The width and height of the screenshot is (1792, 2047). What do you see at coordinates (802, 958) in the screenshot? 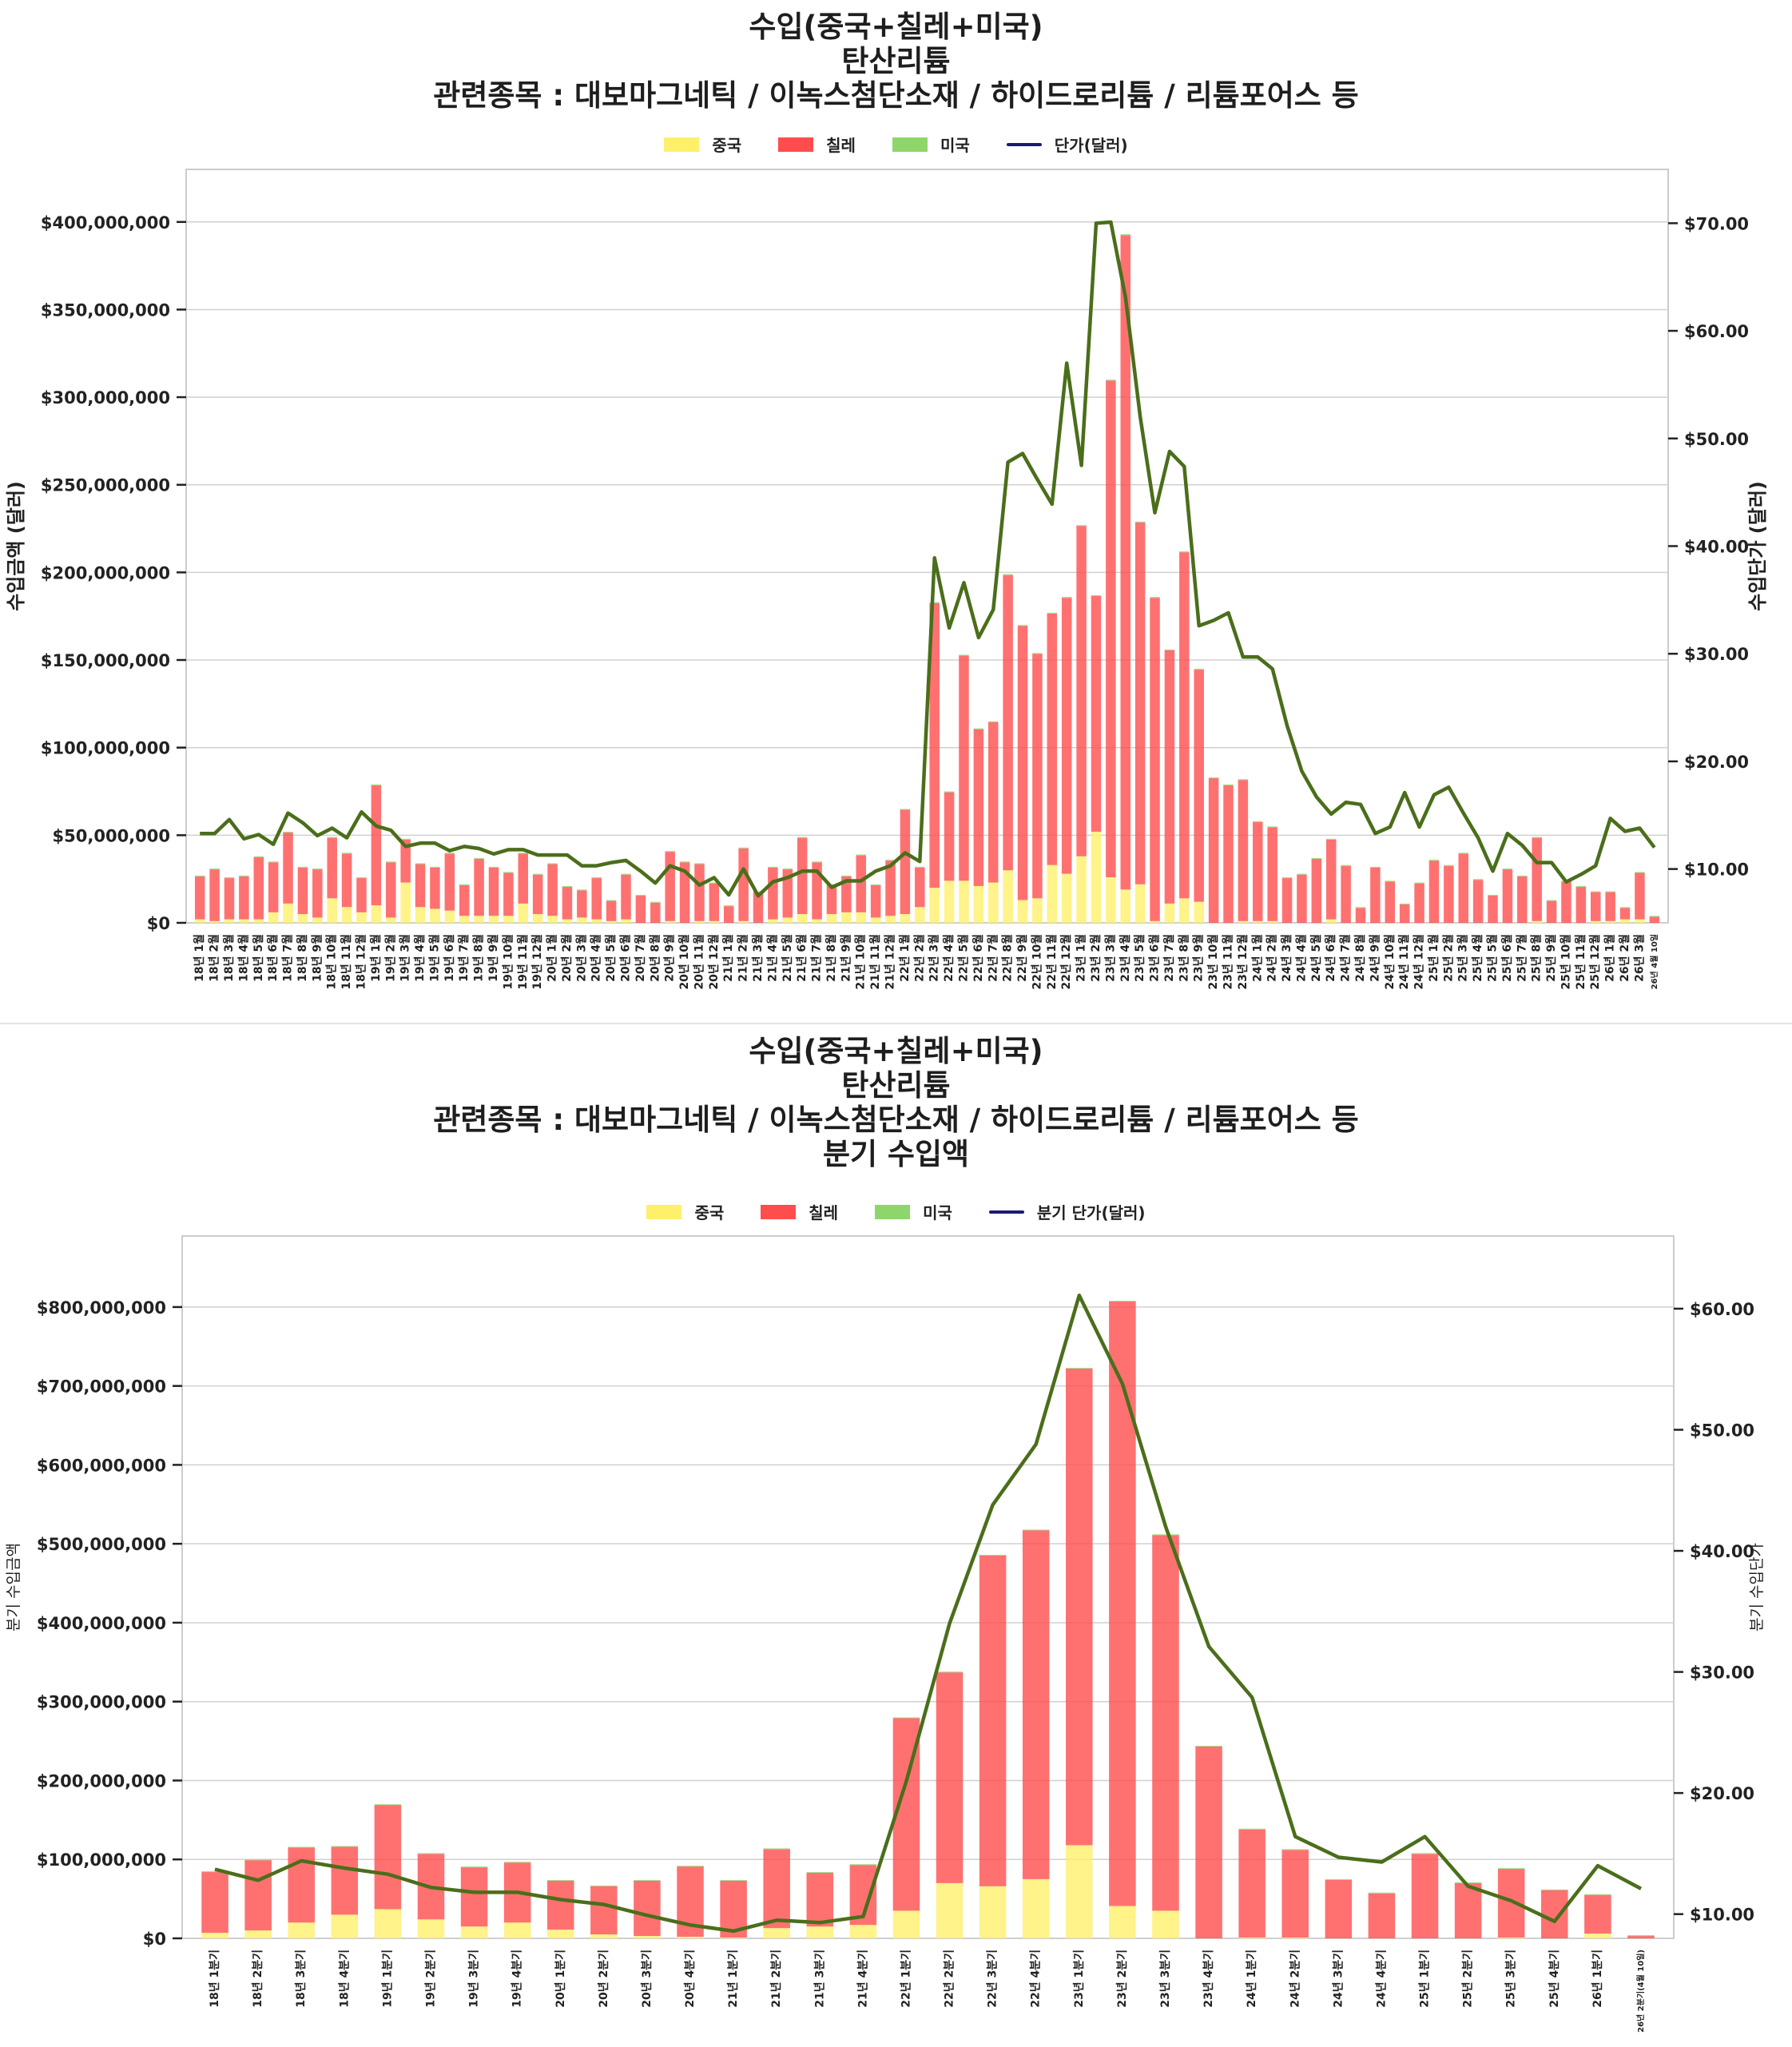
I see `x-tick-label: 21년 6월` at bounding box center [802, 958].